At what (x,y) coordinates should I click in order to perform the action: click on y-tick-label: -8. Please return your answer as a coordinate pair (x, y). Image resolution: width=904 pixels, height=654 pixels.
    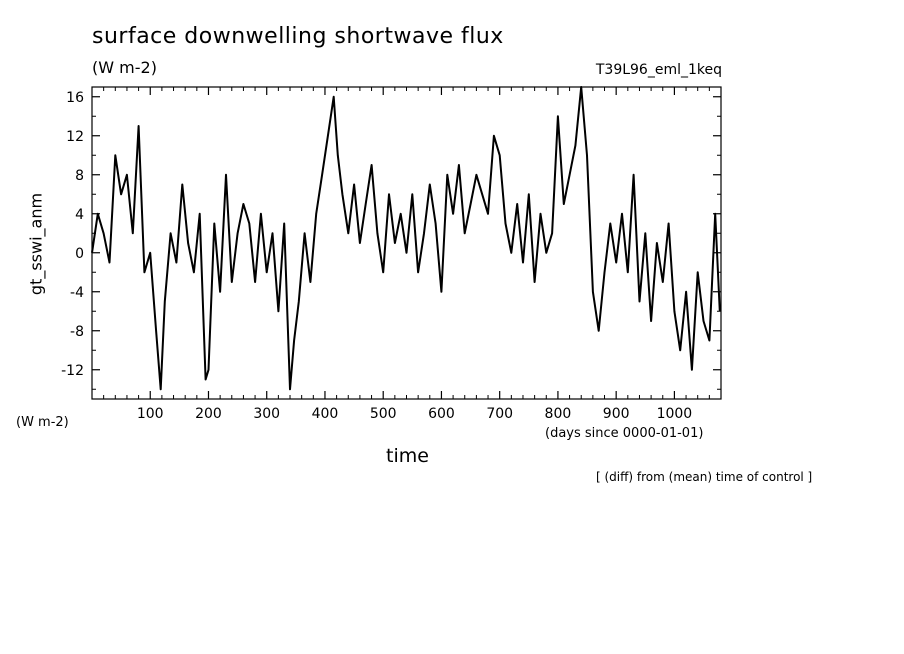
    Looking at the image, I should click on (77, 332).